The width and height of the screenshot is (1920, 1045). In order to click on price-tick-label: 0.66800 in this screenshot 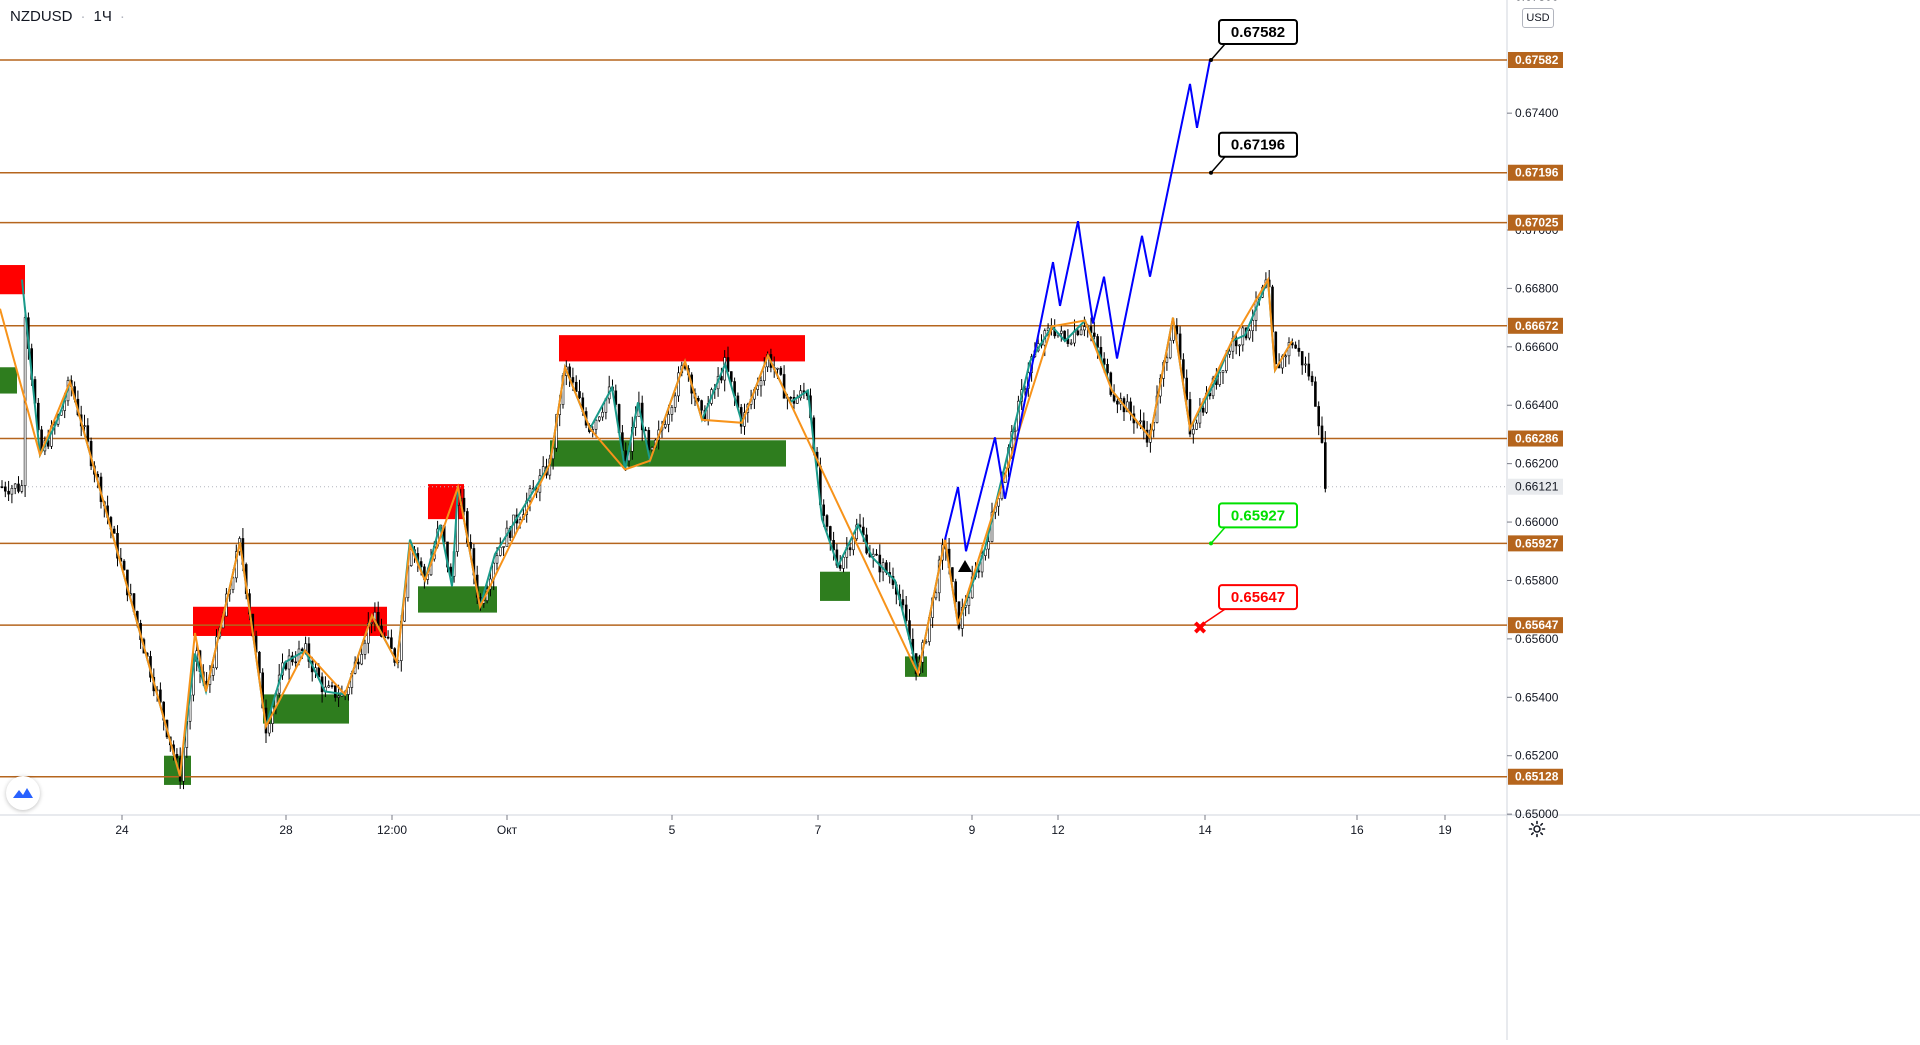, I will do `click(1537, 288)`.